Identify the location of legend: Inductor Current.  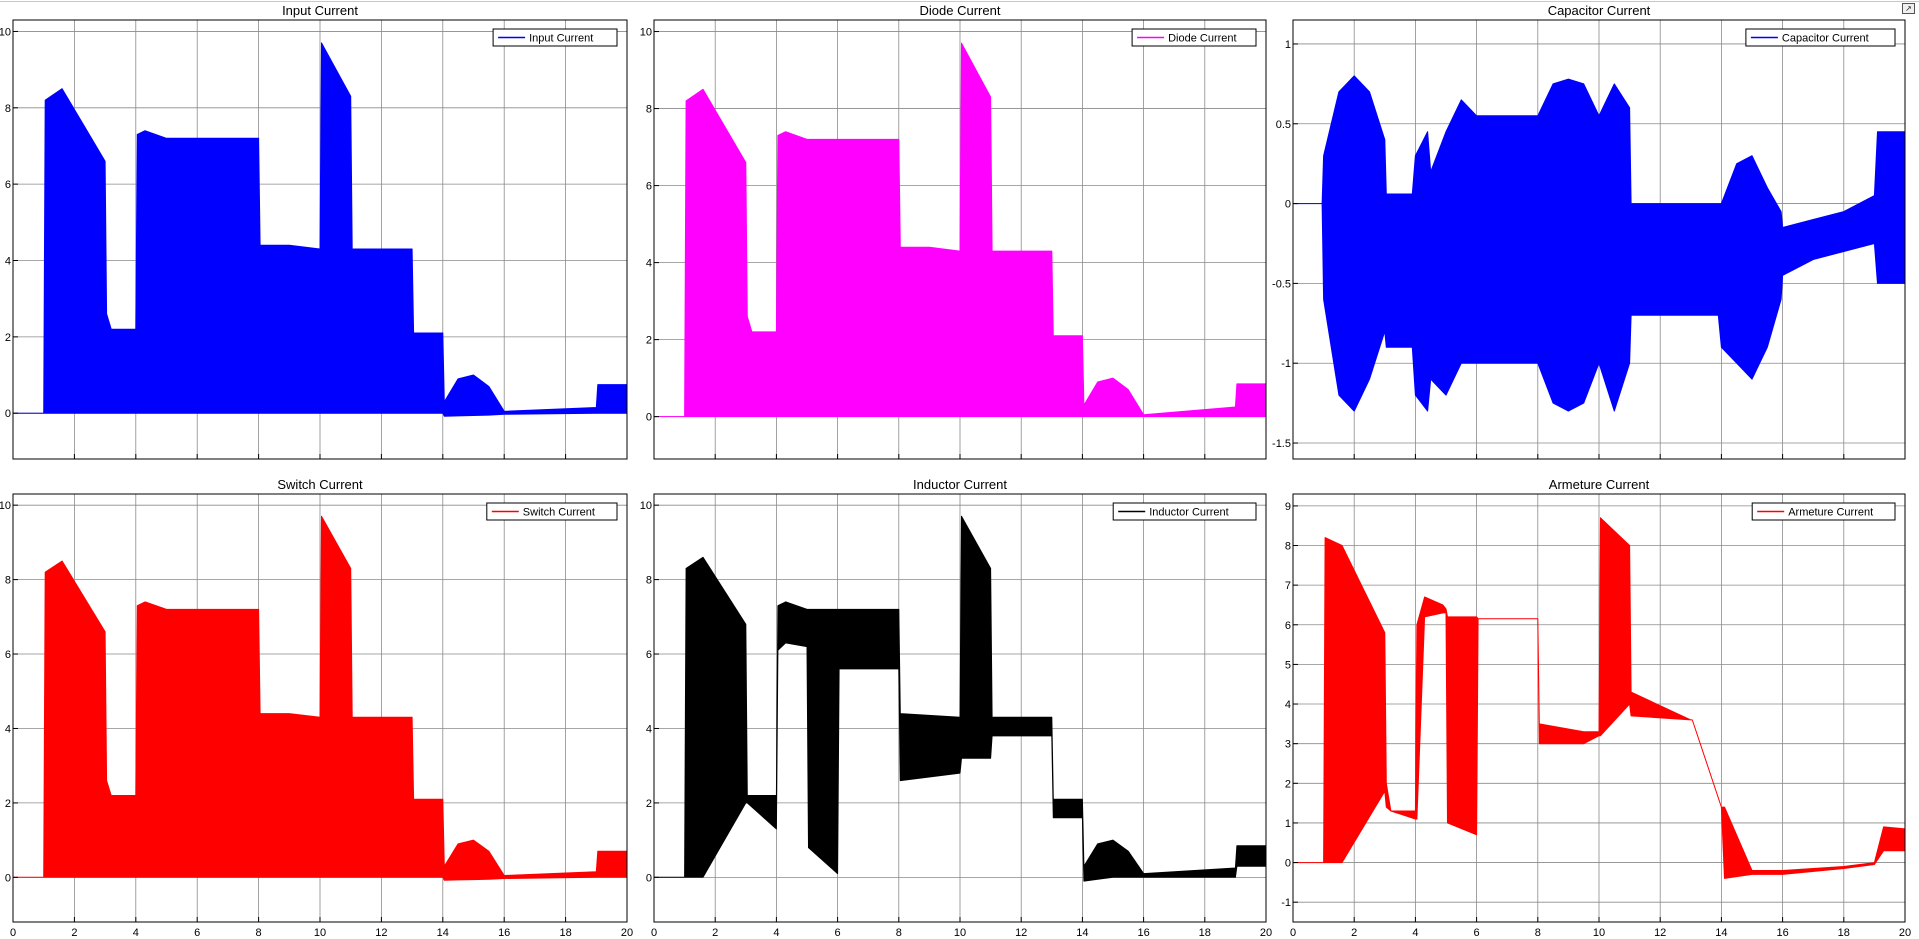
(1184, 511).